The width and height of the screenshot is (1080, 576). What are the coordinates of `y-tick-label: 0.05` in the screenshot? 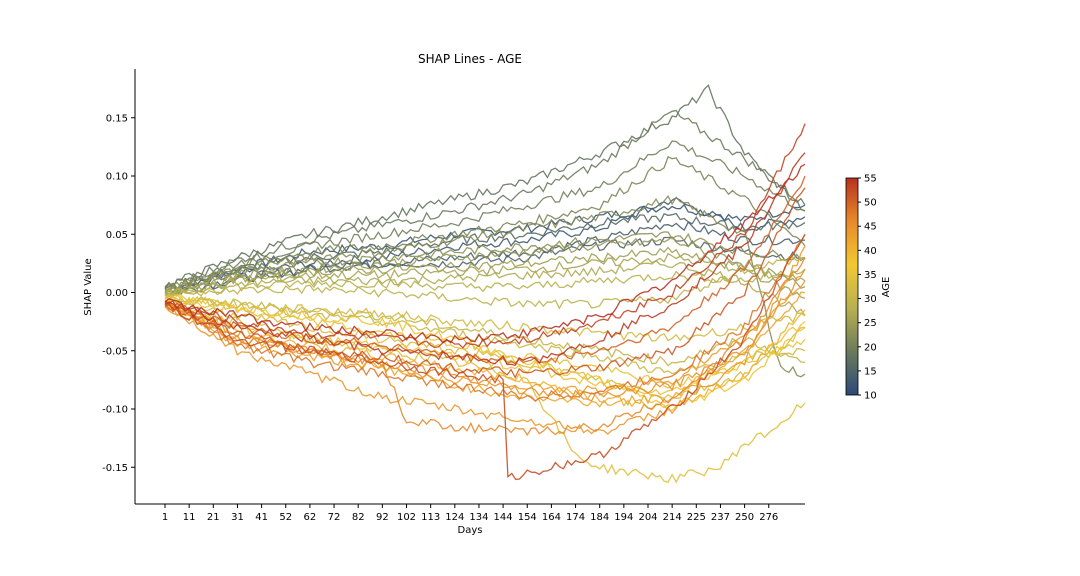 It's located at (117, 235).